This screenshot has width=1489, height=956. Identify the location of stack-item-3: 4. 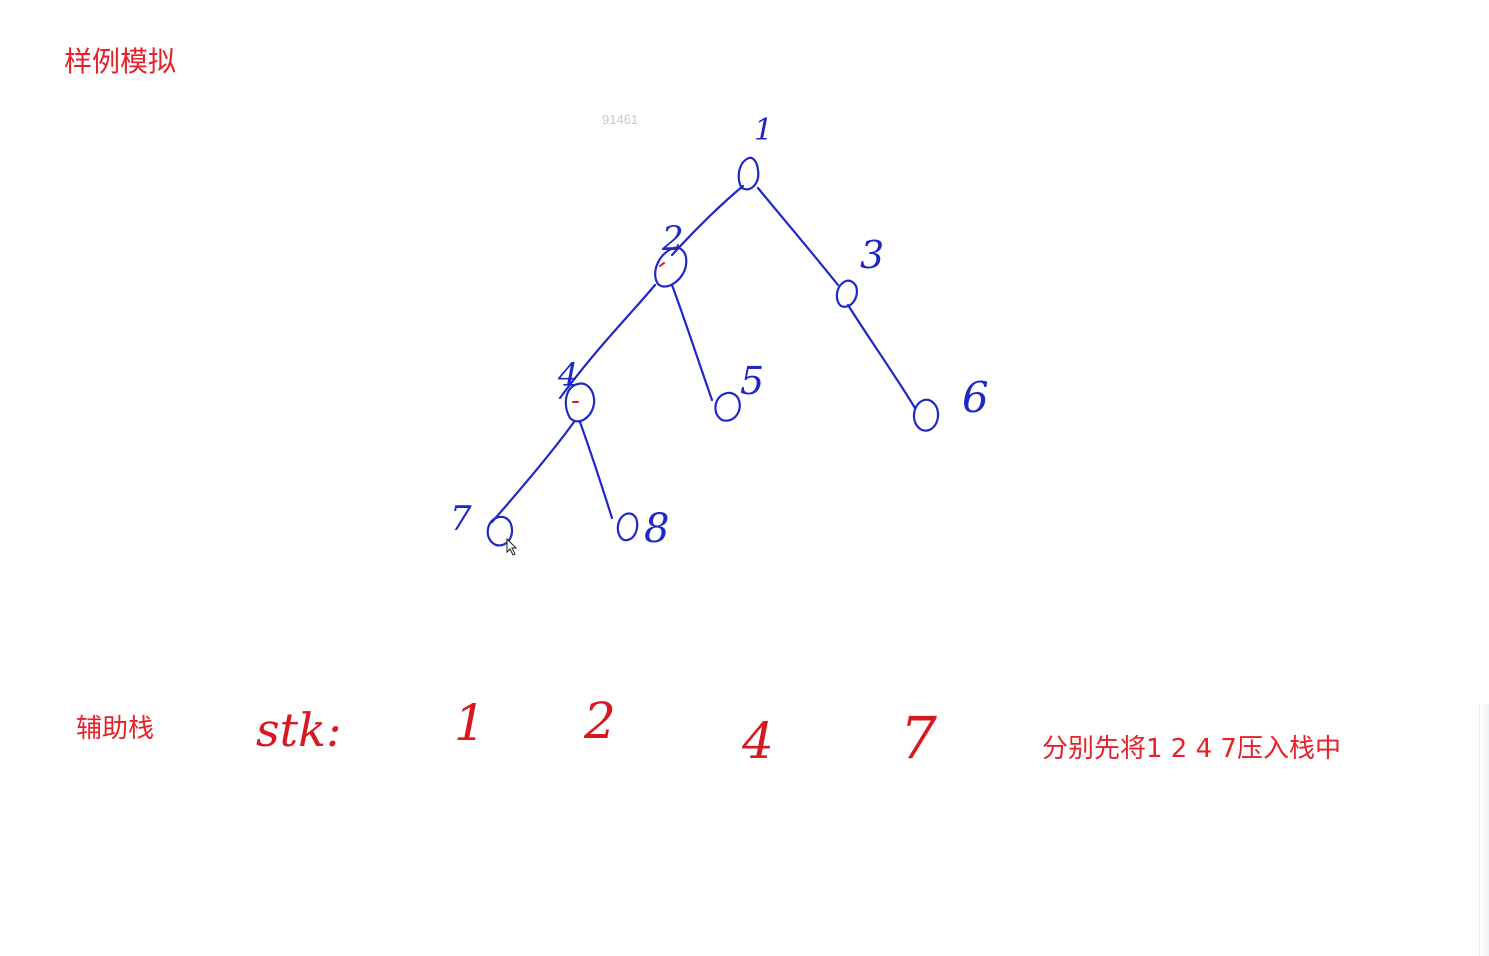
(757, 741).